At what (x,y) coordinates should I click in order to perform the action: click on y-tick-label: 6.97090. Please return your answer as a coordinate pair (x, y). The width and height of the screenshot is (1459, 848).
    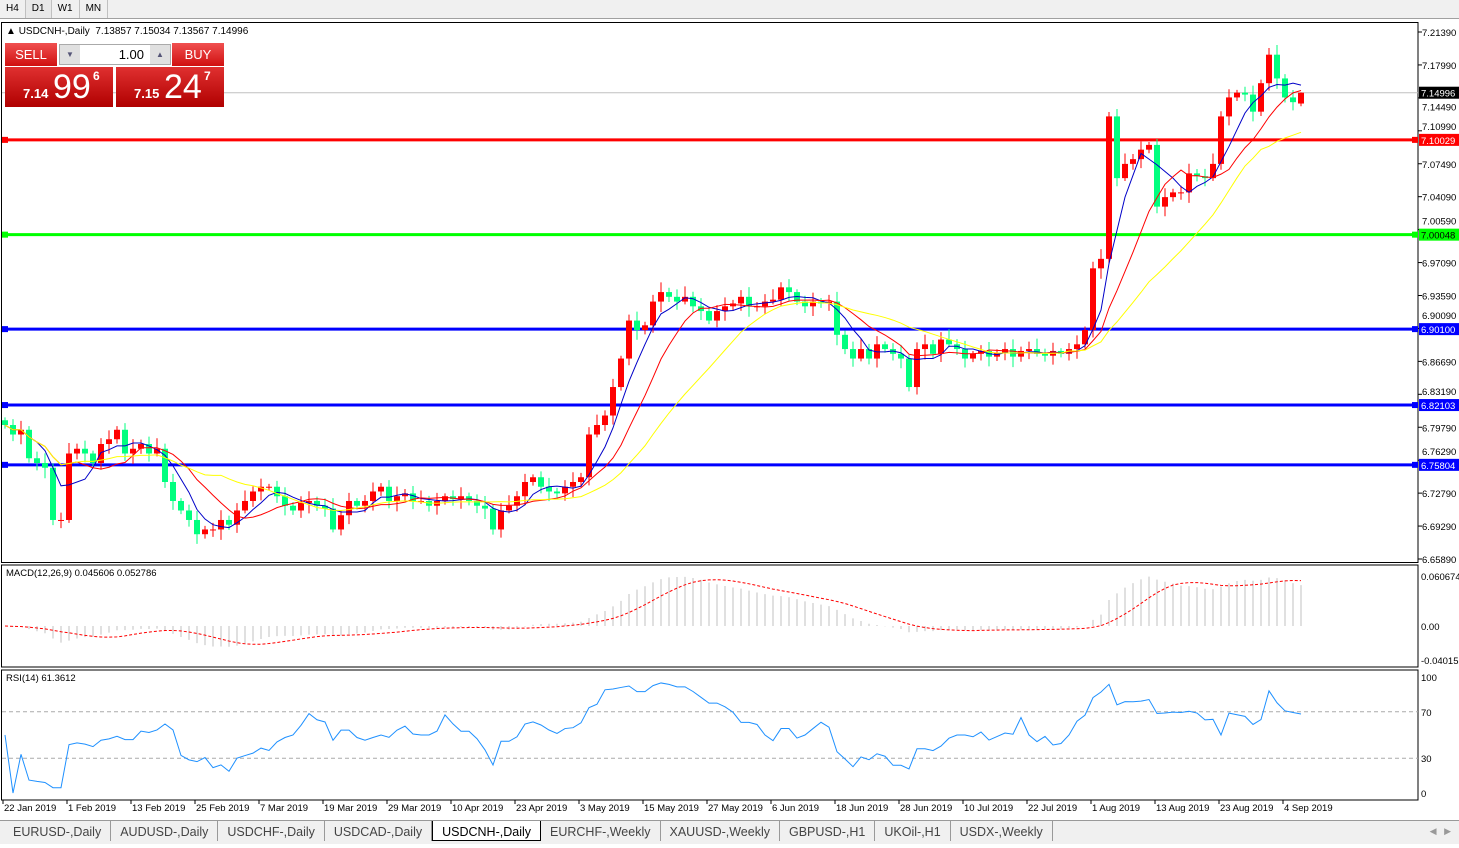
    Looking at the image, I should click on (1439, 264).